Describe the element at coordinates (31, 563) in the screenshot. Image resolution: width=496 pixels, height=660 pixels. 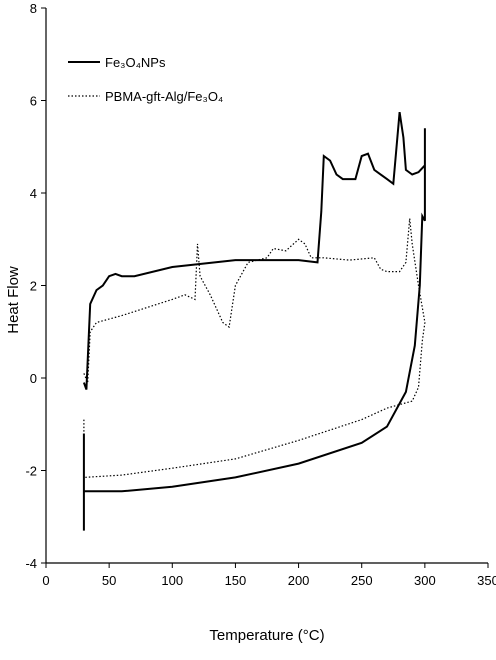
I see `y-tick-label: -4` at that location.